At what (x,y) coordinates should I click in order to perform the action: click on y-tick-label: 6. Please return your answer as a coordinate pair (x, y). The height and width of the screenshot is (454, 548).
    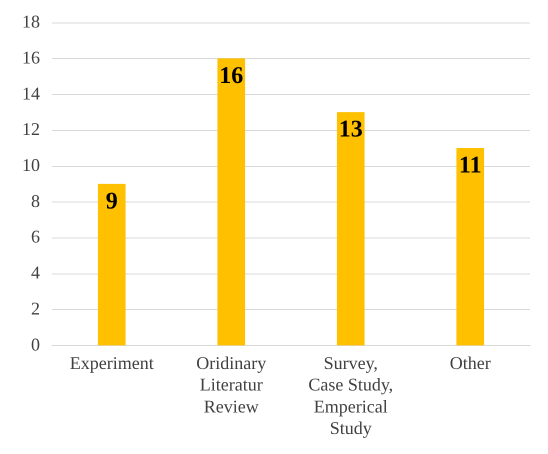
    Looking at the image, I should click on (35, 236).